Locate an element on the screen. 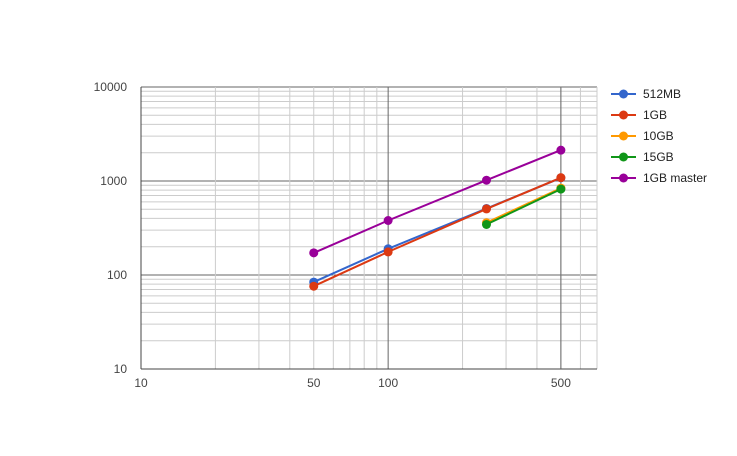 This screenshot has width=737, height=456. legend-item: 15GB is located at coordinates (642, 157).